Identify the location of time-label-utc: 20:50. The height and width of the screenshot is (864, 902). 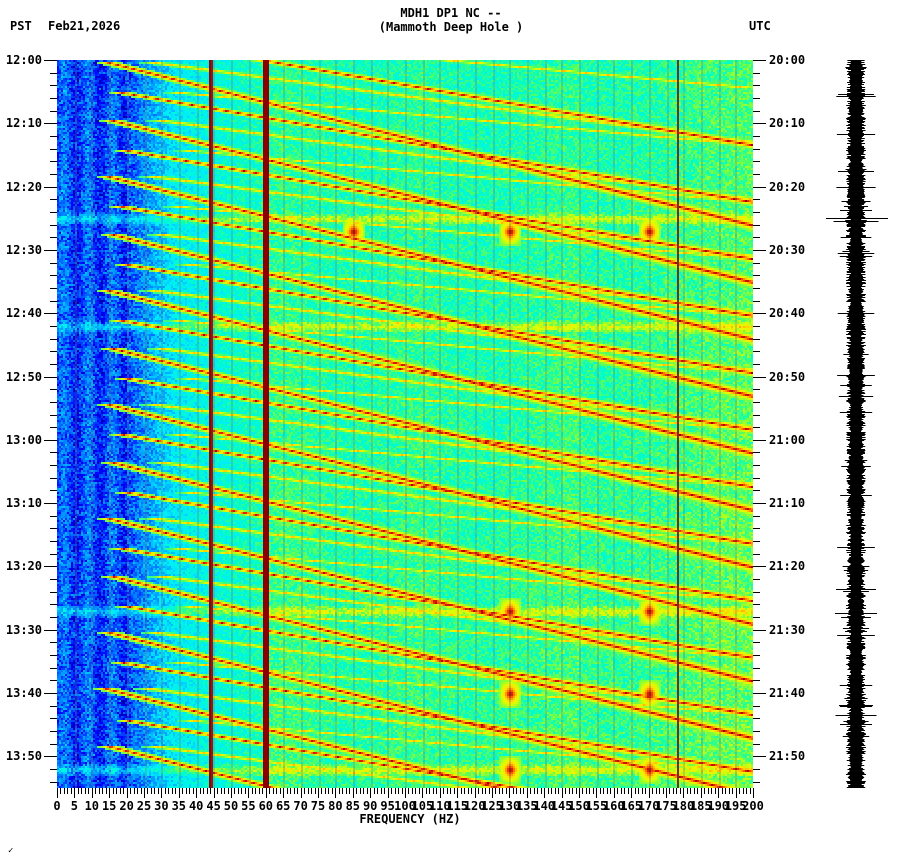
(787, 376).